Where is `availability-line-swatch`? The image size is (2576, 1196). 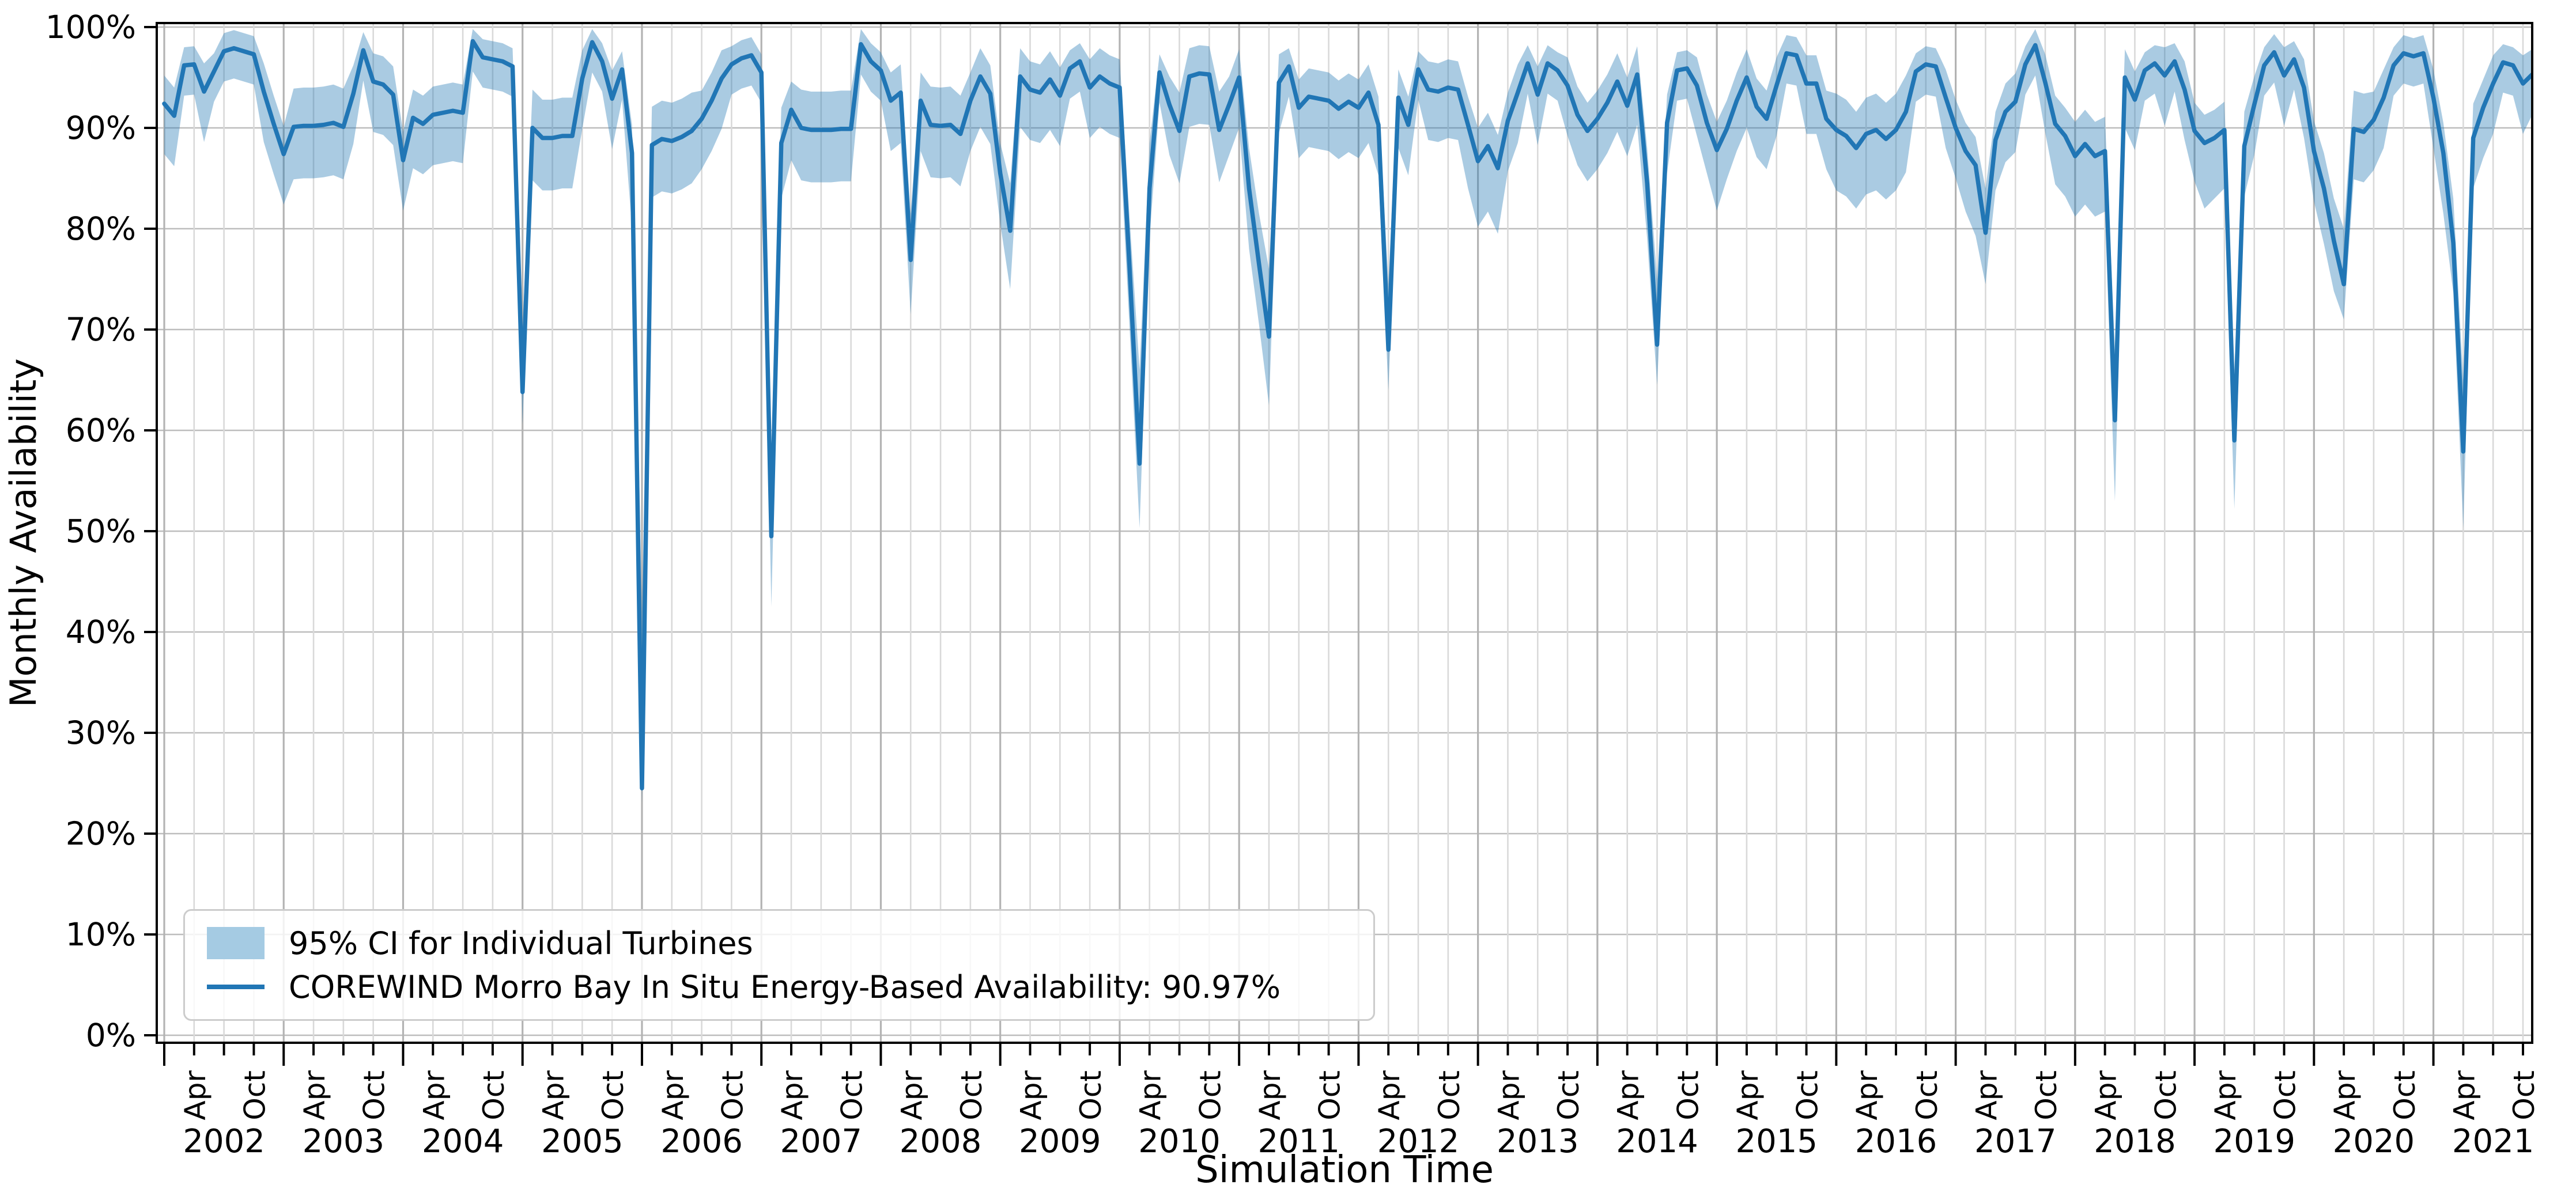 availability-line-swatch is located at coordinates (236, 987).